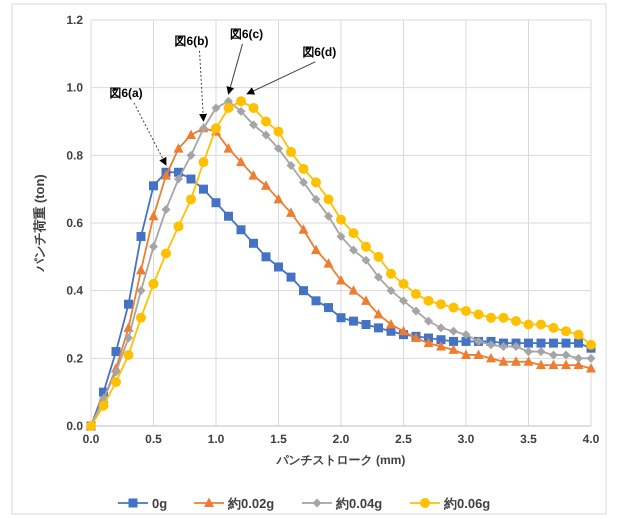 The image size is (618, 519). I want to click on x-tick-label: 1.5, so click(279, 439).